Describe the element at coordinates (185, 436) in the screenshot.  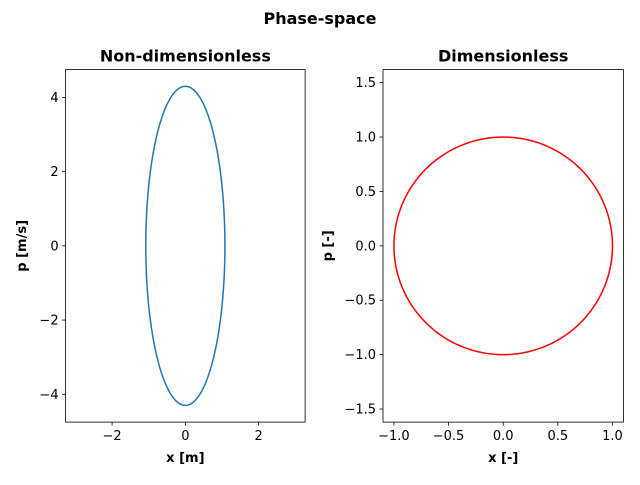
I see `left-xtick-label: 0` at that location.